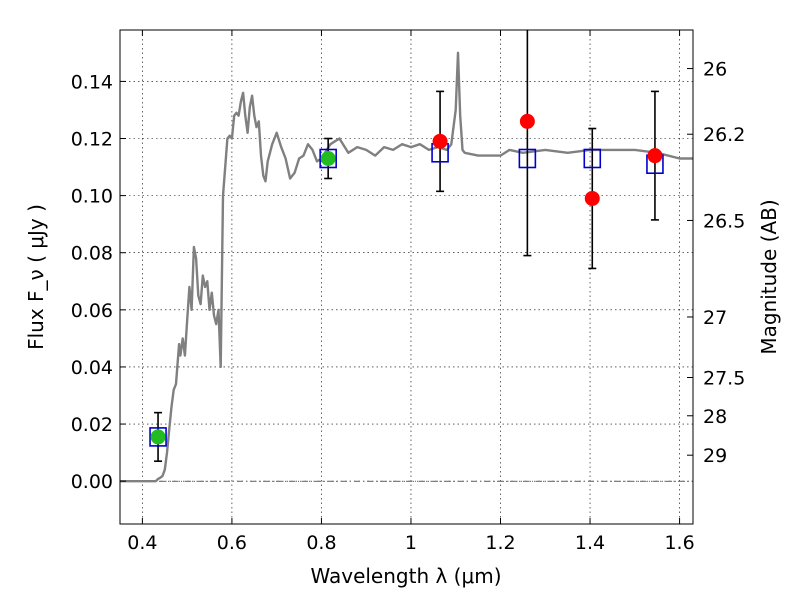 This screenshot has height=600, width=800. What do you see at coordinates (715, 417) in the screenshot?
I see `y2-tick-label: 28` at bounding box center [715, 417].